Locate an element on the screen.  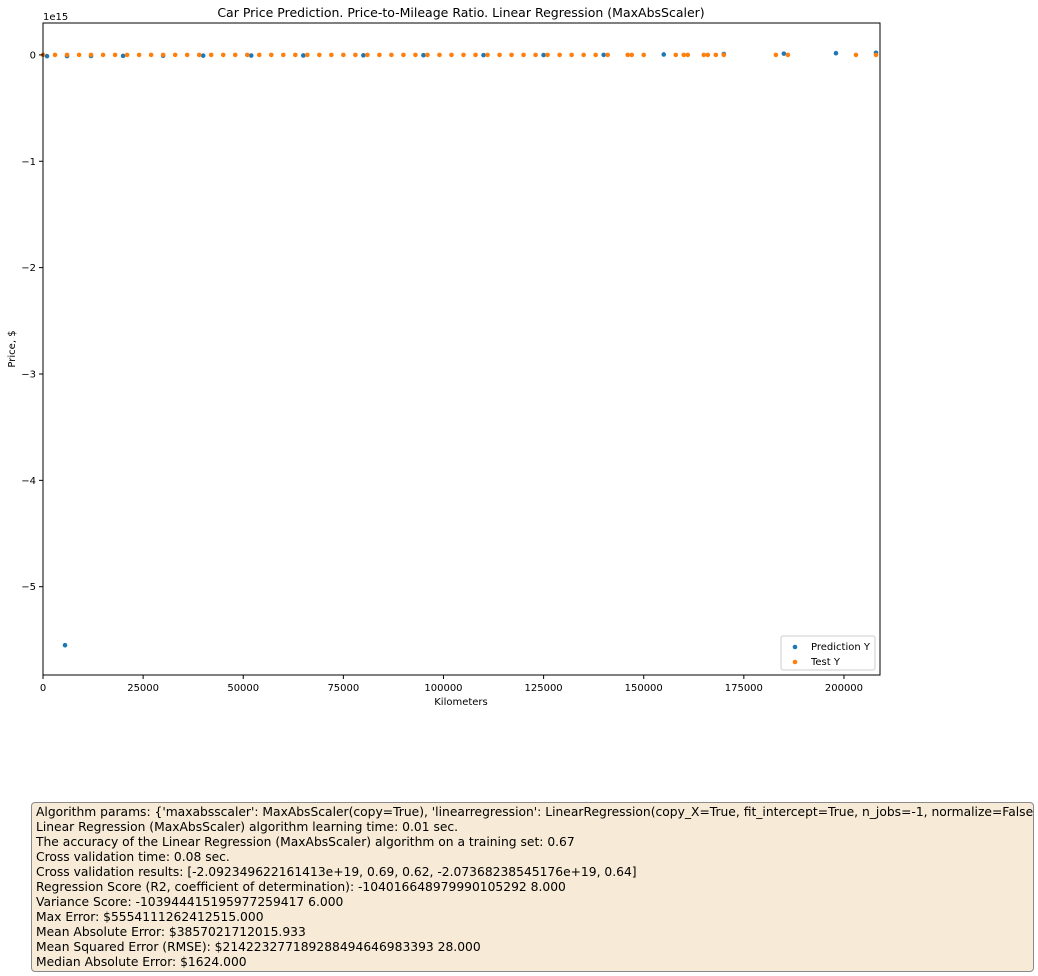
legend-marker-test-y is located at coordinates (795, 662).